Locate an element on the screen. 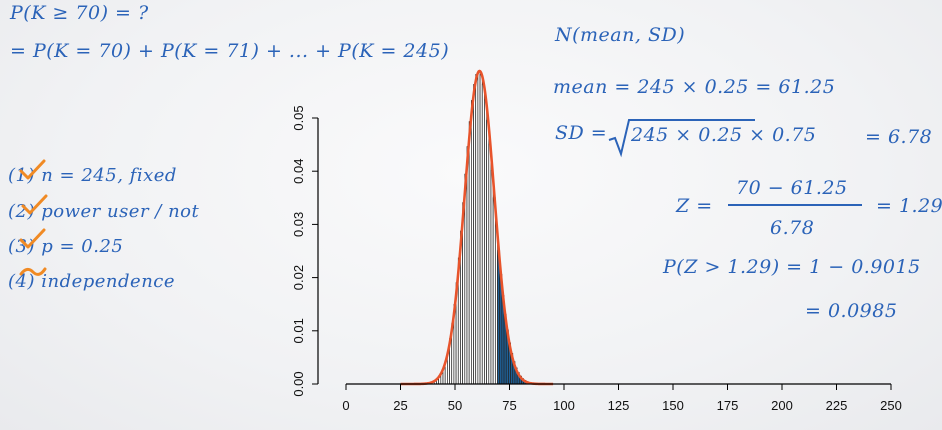  condition-number: (3) is located at coordinates (21, 246).